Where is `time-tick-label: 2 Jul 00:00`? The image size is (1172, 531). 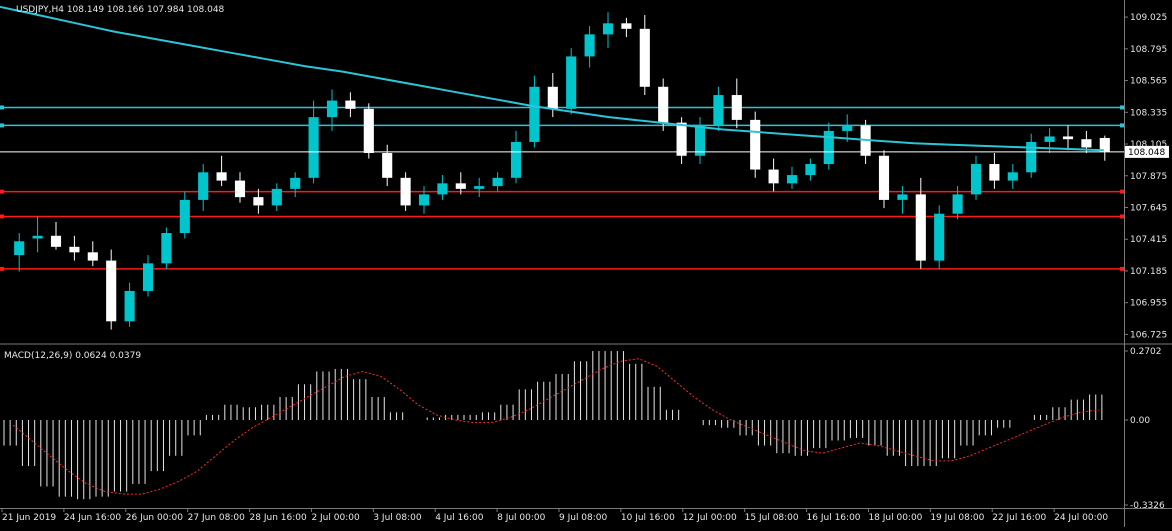 time-tick-label: 2 Jul 00:00 is located at coordinates (335, 518).